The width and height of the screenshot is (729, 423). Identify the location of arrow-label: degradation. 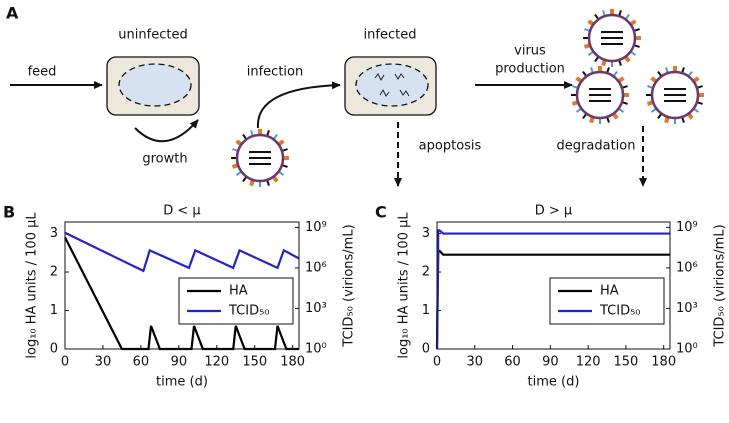
(596, 146).